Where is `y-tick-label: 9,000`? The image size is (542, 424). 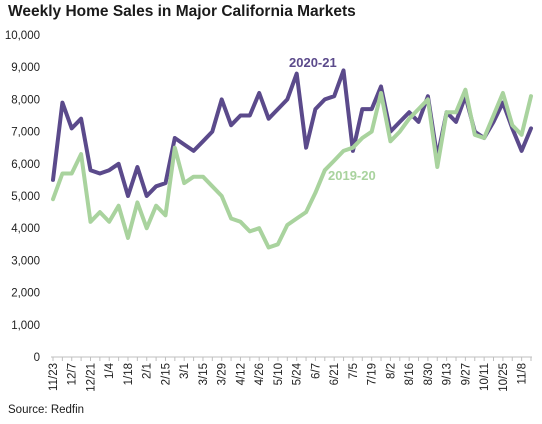
y-tick-label: 9,000 is located at coordinates (25, 68).